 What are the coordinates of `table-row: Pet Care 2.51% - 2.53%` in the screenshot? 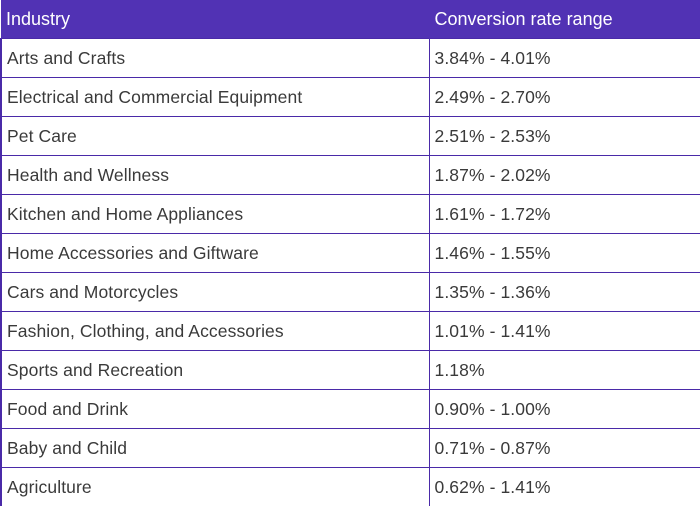 It's located at (350, 136).